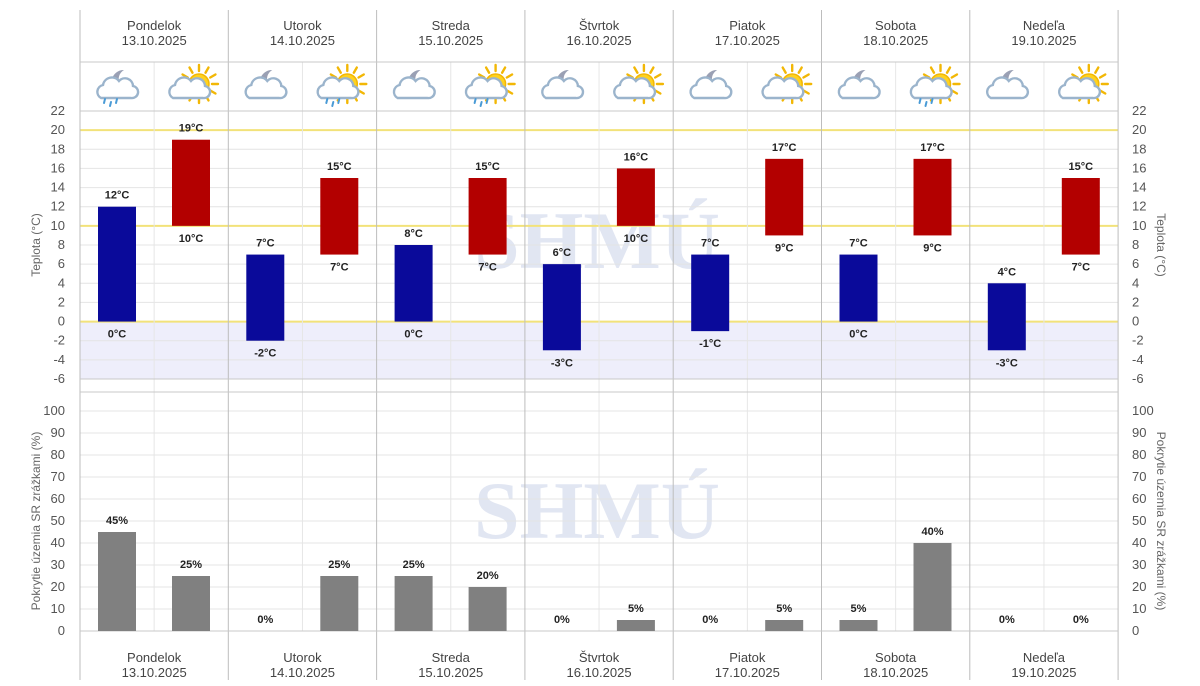 The width and height of the screenshot is (1200, 686). Describe the element at coordinates (597, 375) in the screenshot. I see `shmu-watermark: SHMÚ SHMÚ` at that location.